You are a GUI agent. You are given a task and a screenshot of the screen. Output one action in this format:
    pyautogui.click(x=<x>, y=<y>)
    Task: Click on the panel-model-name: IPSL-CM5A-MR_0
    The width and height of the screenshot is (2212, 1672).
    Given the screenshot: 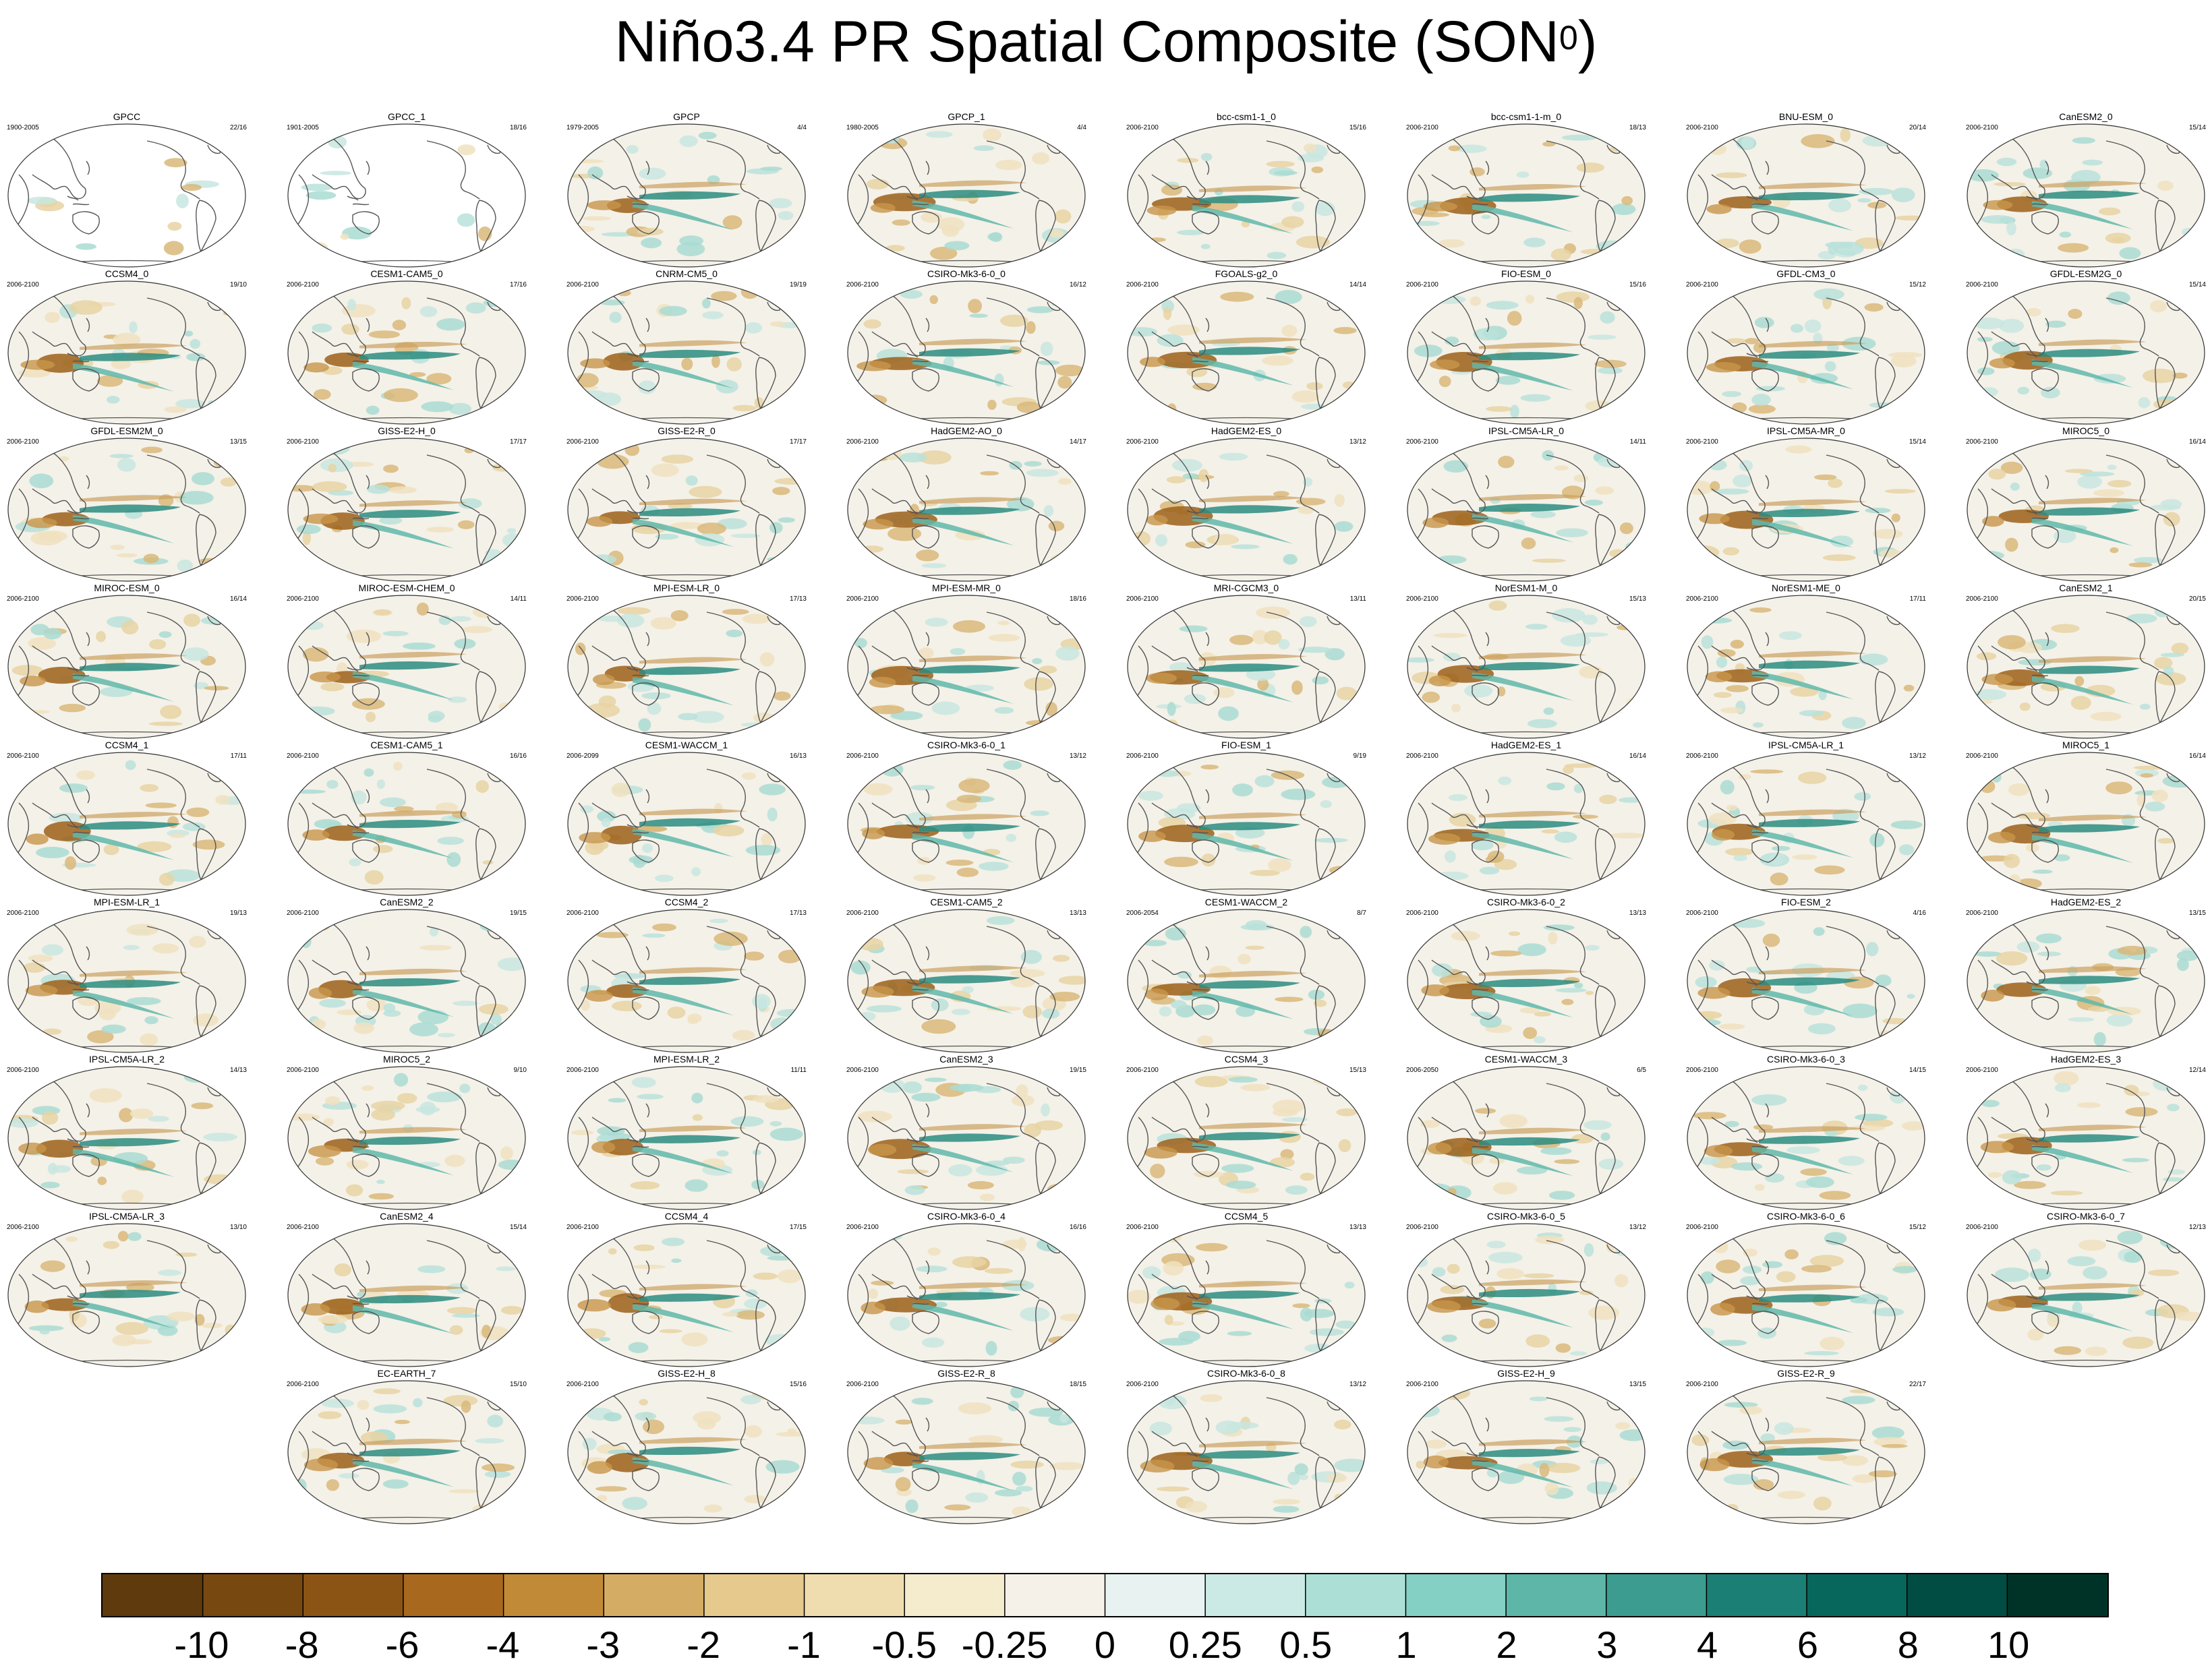 What is the action you would take?
    pyautogui.click(x=1806, y=430)
    